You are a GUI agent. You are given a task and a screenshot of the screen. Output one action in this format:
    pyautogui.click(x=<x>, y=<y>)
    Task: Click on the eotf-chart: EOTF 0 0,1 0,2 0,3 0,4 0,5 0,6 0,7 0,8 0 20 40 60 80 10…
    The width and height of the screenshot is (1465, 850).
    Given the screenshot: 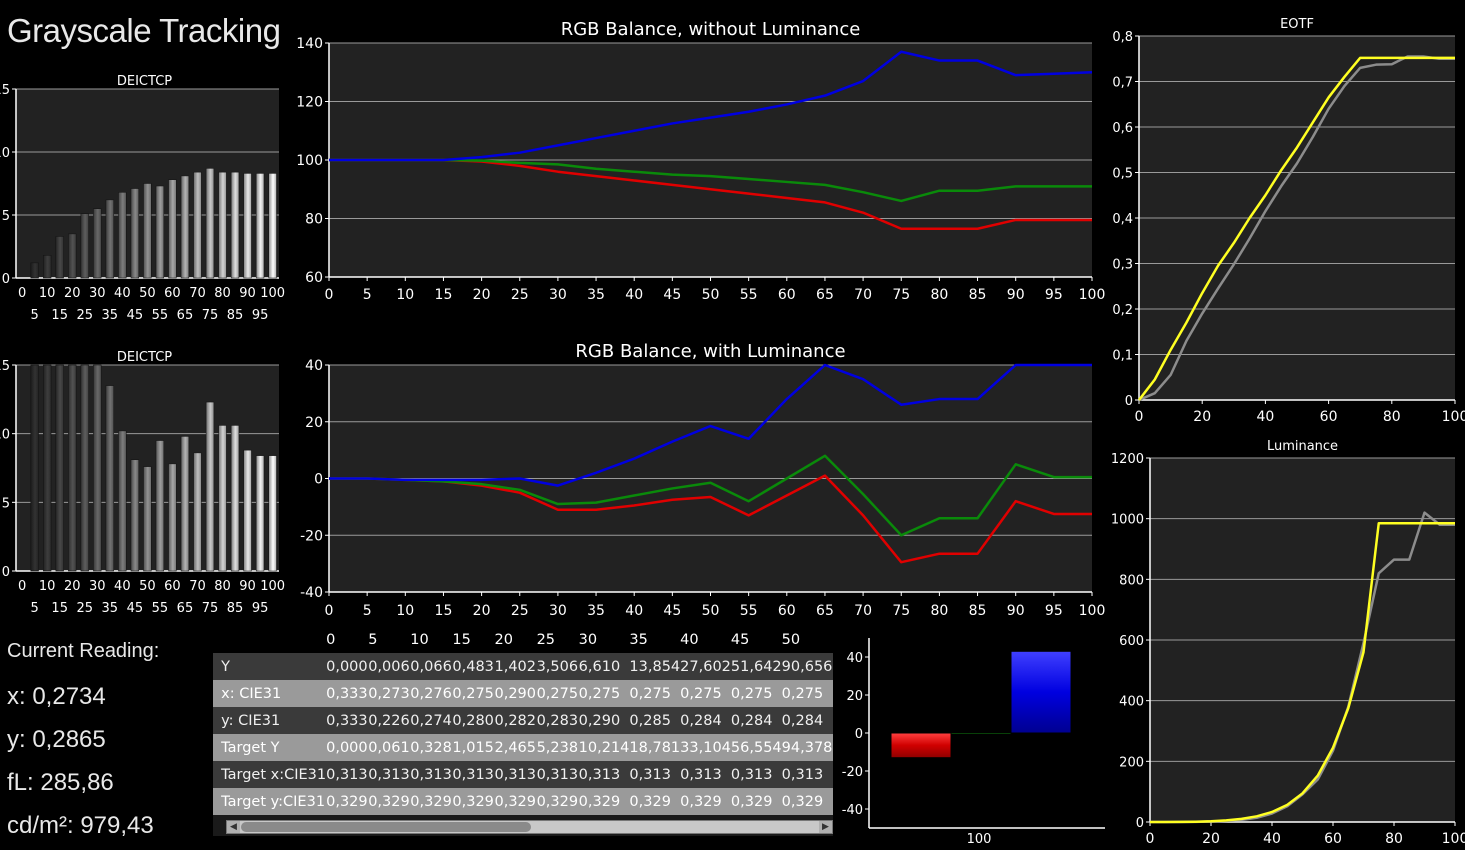 What is the action you would take?
    pyautogui.click(x=1288, y=221)
    